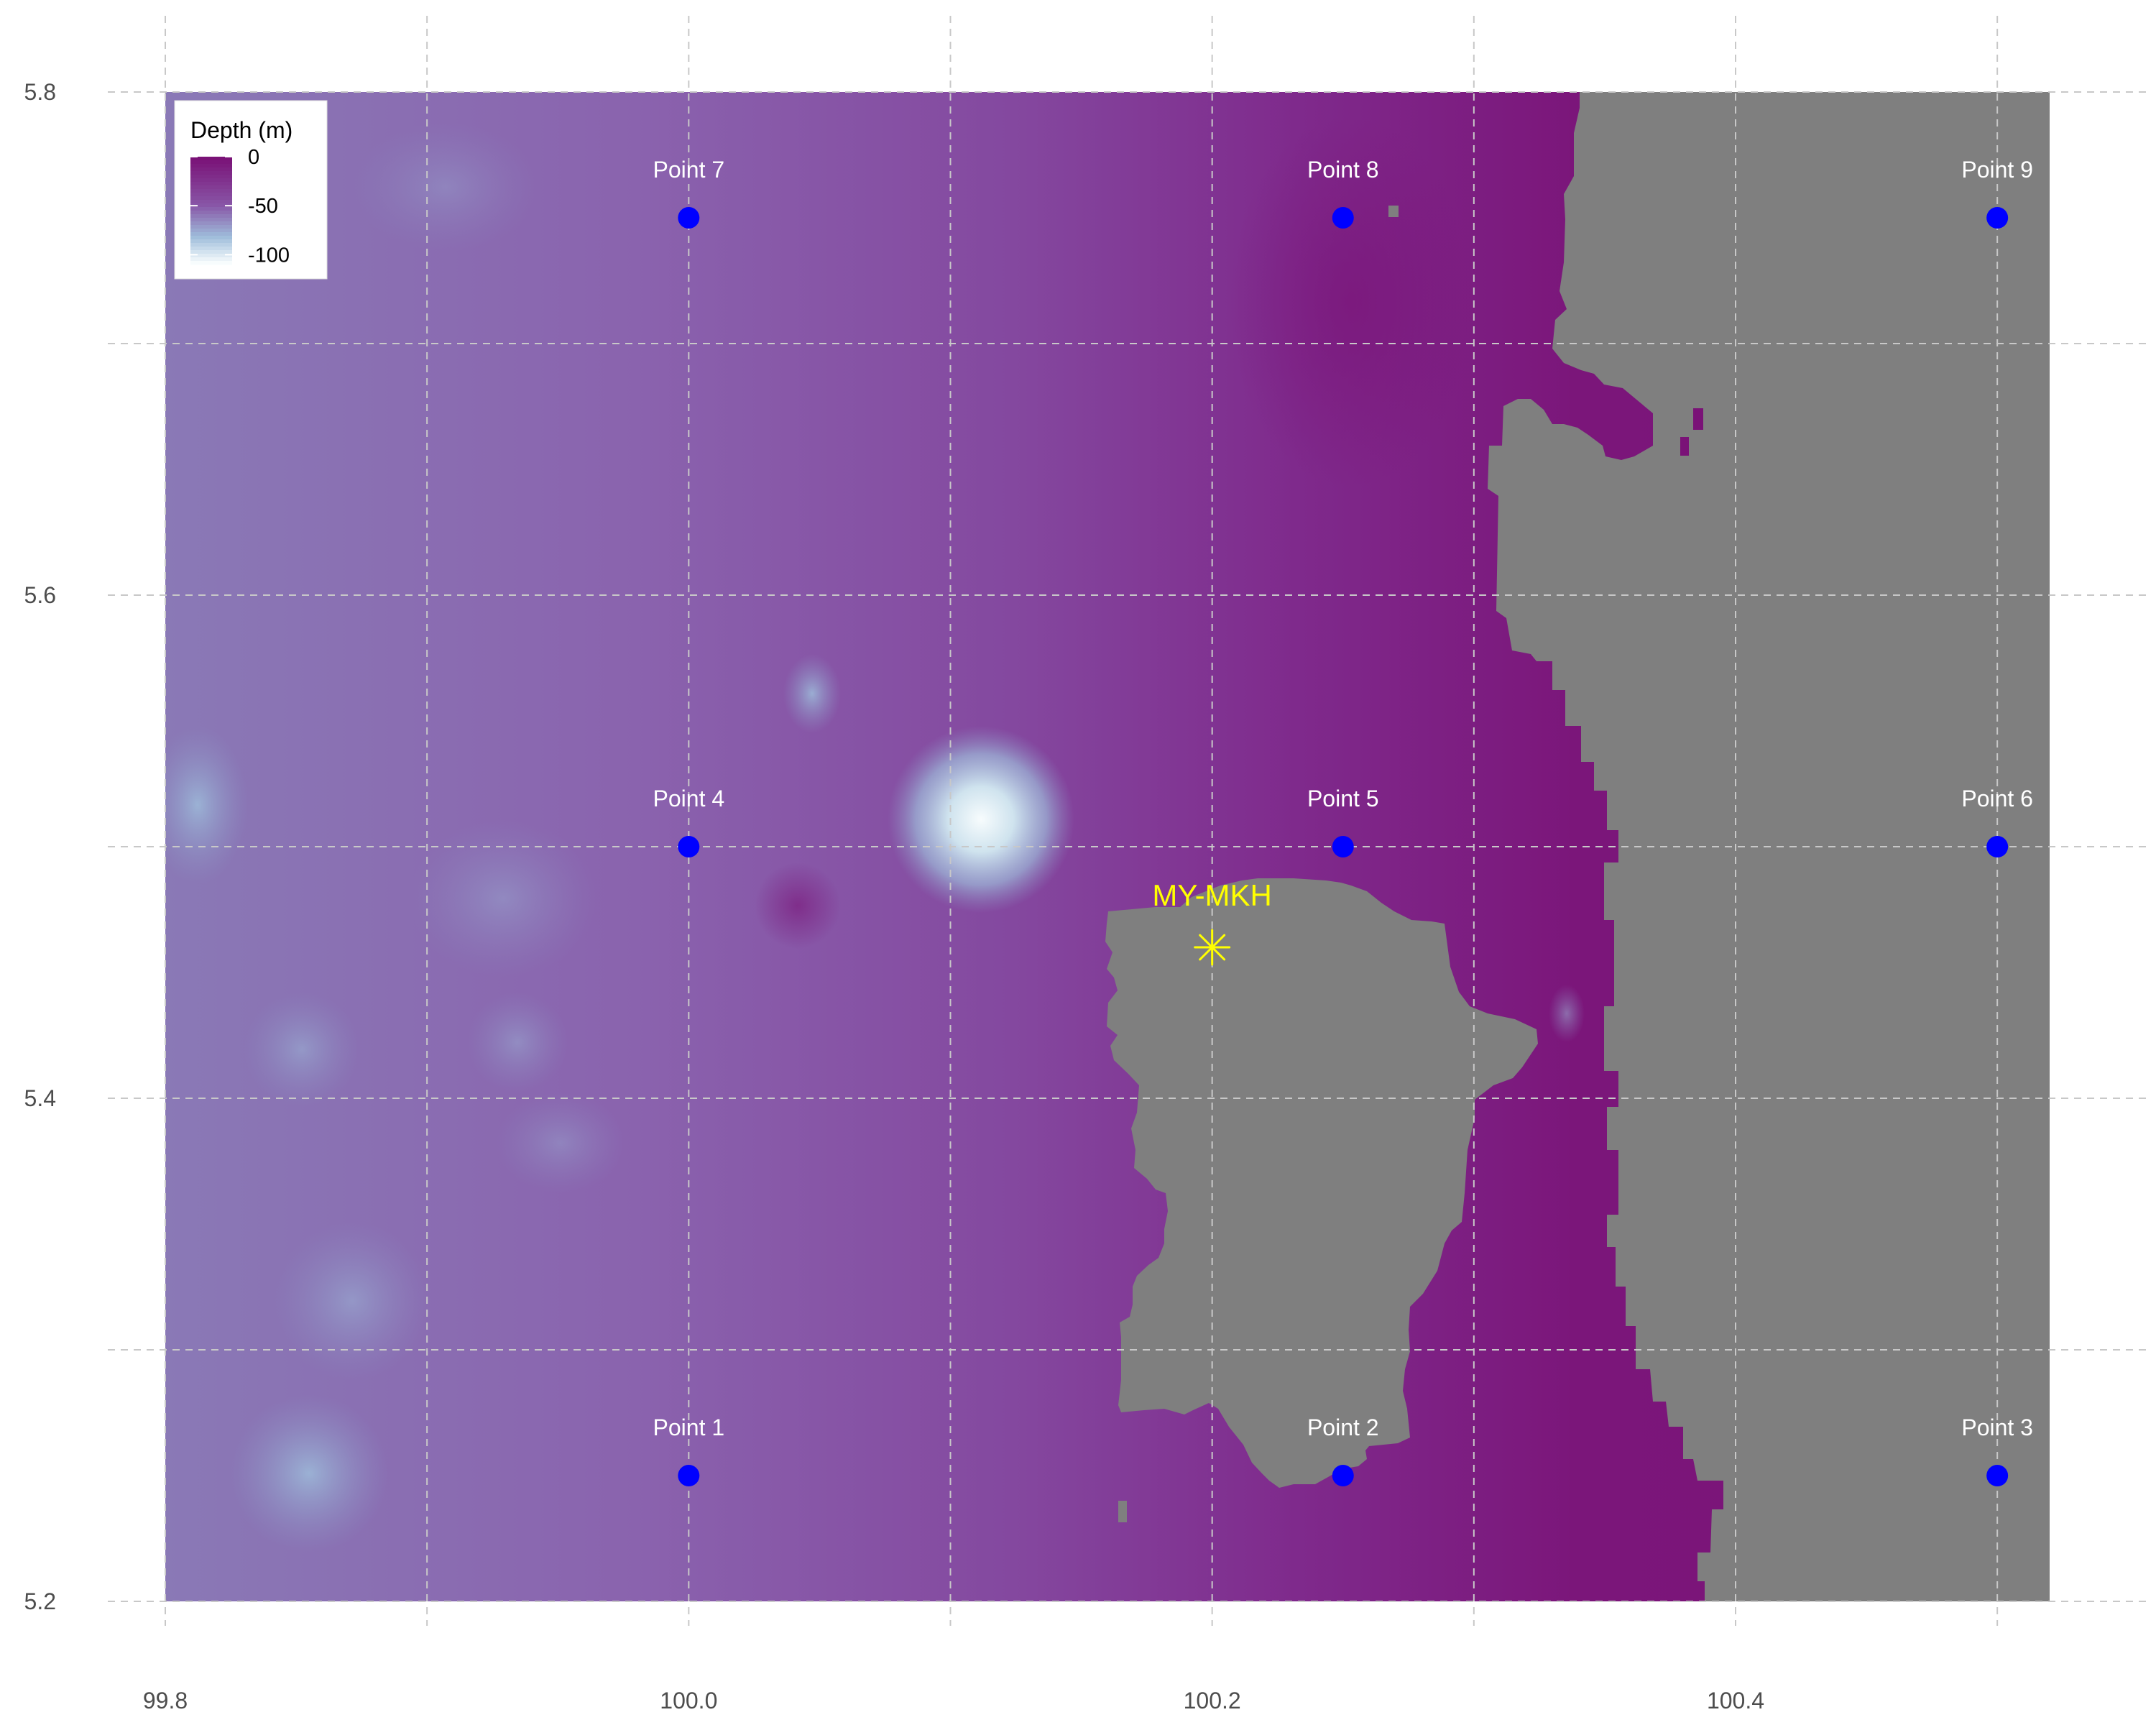 The height and width of the screenshot is (1725, 2156). I want to click on point-label: Point 8, so click(1343, 170).